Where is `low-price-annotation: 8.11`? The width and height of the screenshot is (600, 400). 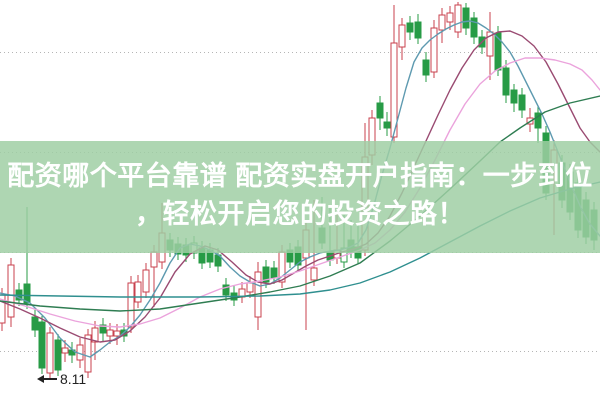 low-price-annotation: 8.11 is located at coordinates (61, 379).